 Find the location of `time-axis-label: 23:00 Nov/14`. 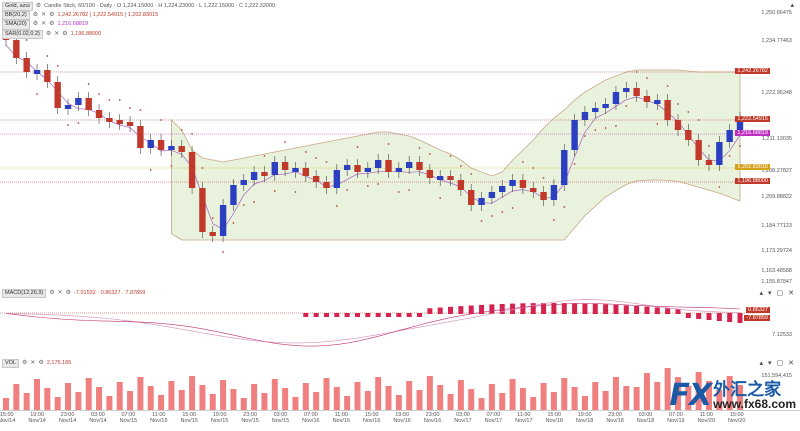

time-axis-label: 23:00 Nov/14 is located at coordinates (67, 418).